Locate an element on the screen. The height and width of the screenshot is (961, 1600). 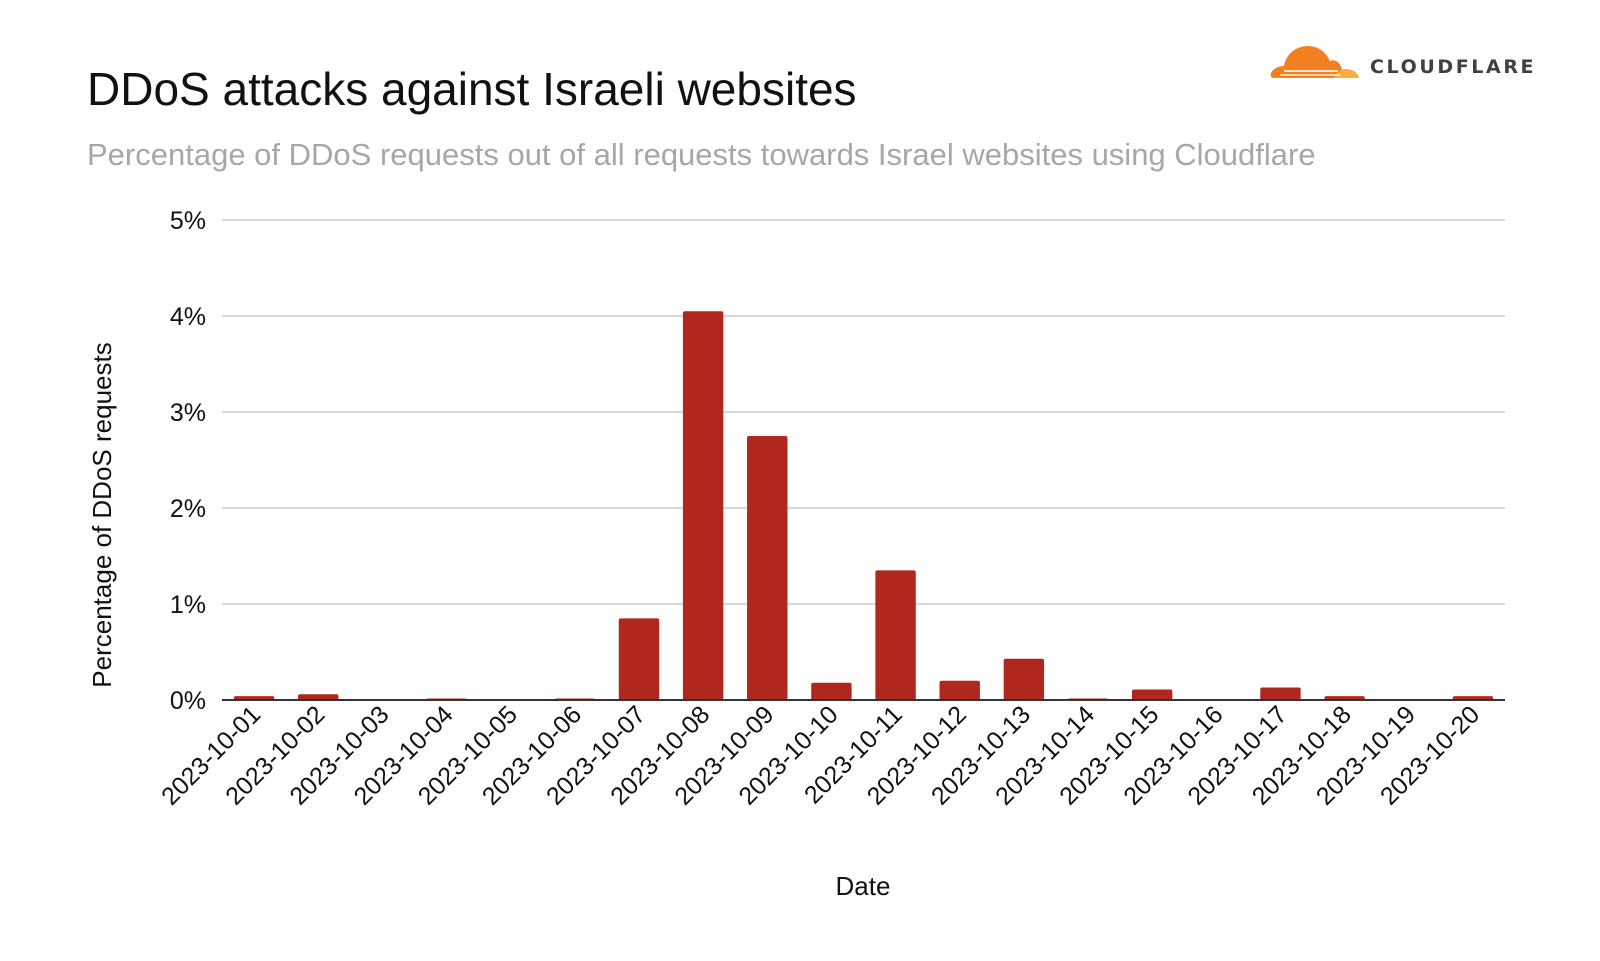
x-axis-label: Date is located at coordinates (863, 886).